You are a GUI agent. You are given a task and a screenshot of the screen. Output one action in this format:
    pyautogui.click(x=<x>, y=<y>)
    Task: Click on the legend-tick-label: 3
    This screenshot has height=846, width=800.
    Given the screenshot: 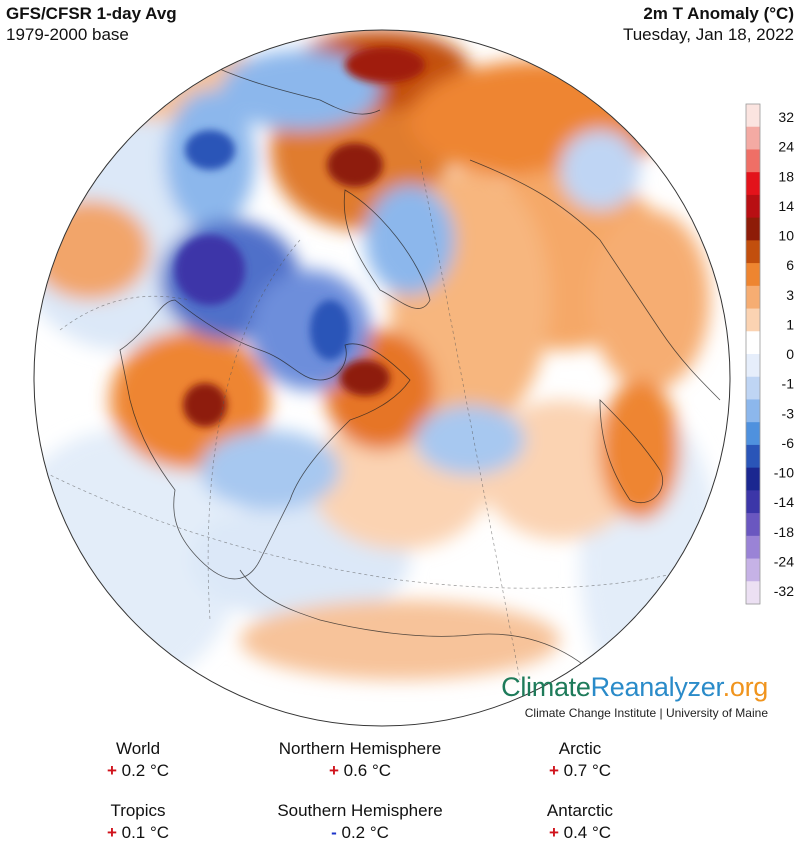 What is the action you would take?
    pyautogui.click(x=790, y=295)
    